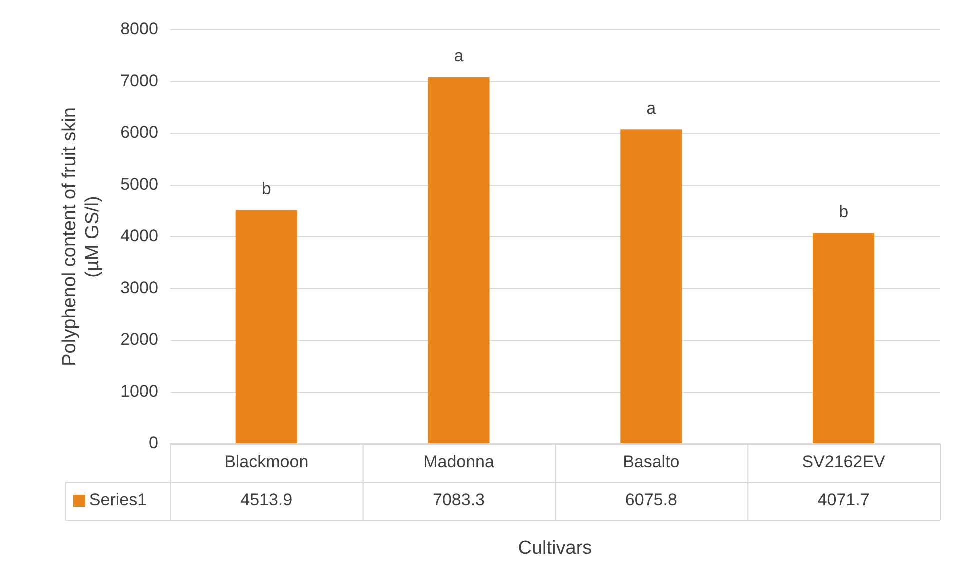 The image size is (954, 580). What do you see at coordinates (651, 462) in the screenshot?
I see `x-tick-label: Basalto` at bounding box center [651, 462].